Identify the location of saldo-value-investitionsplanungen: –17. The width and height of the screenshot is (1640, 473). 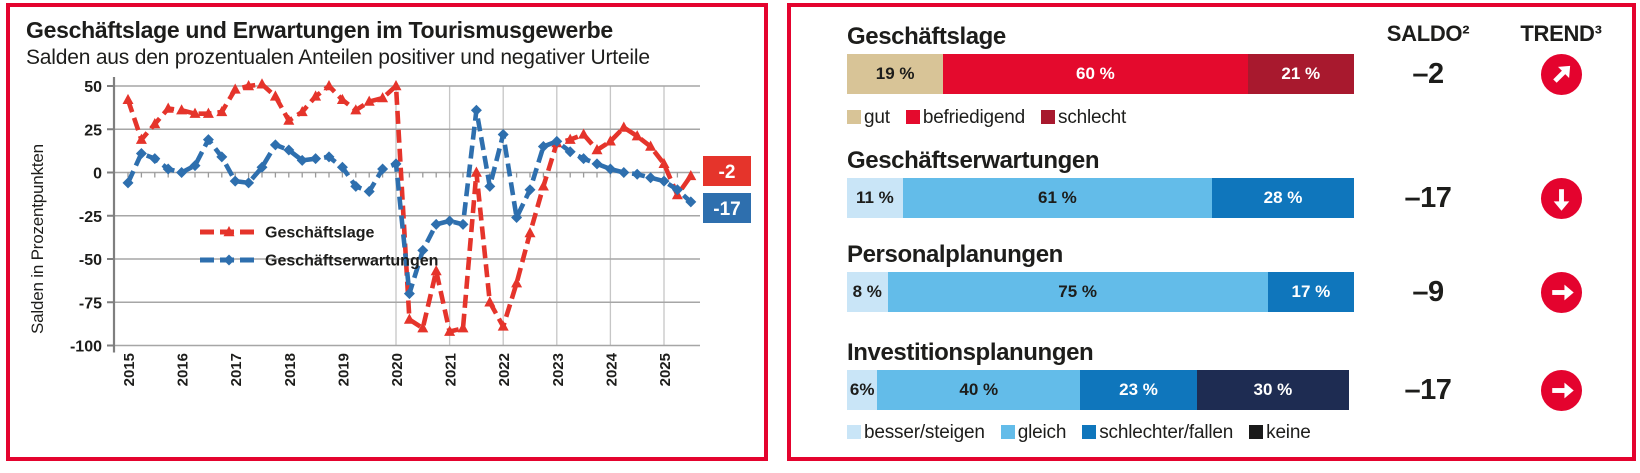
(1428, 389).